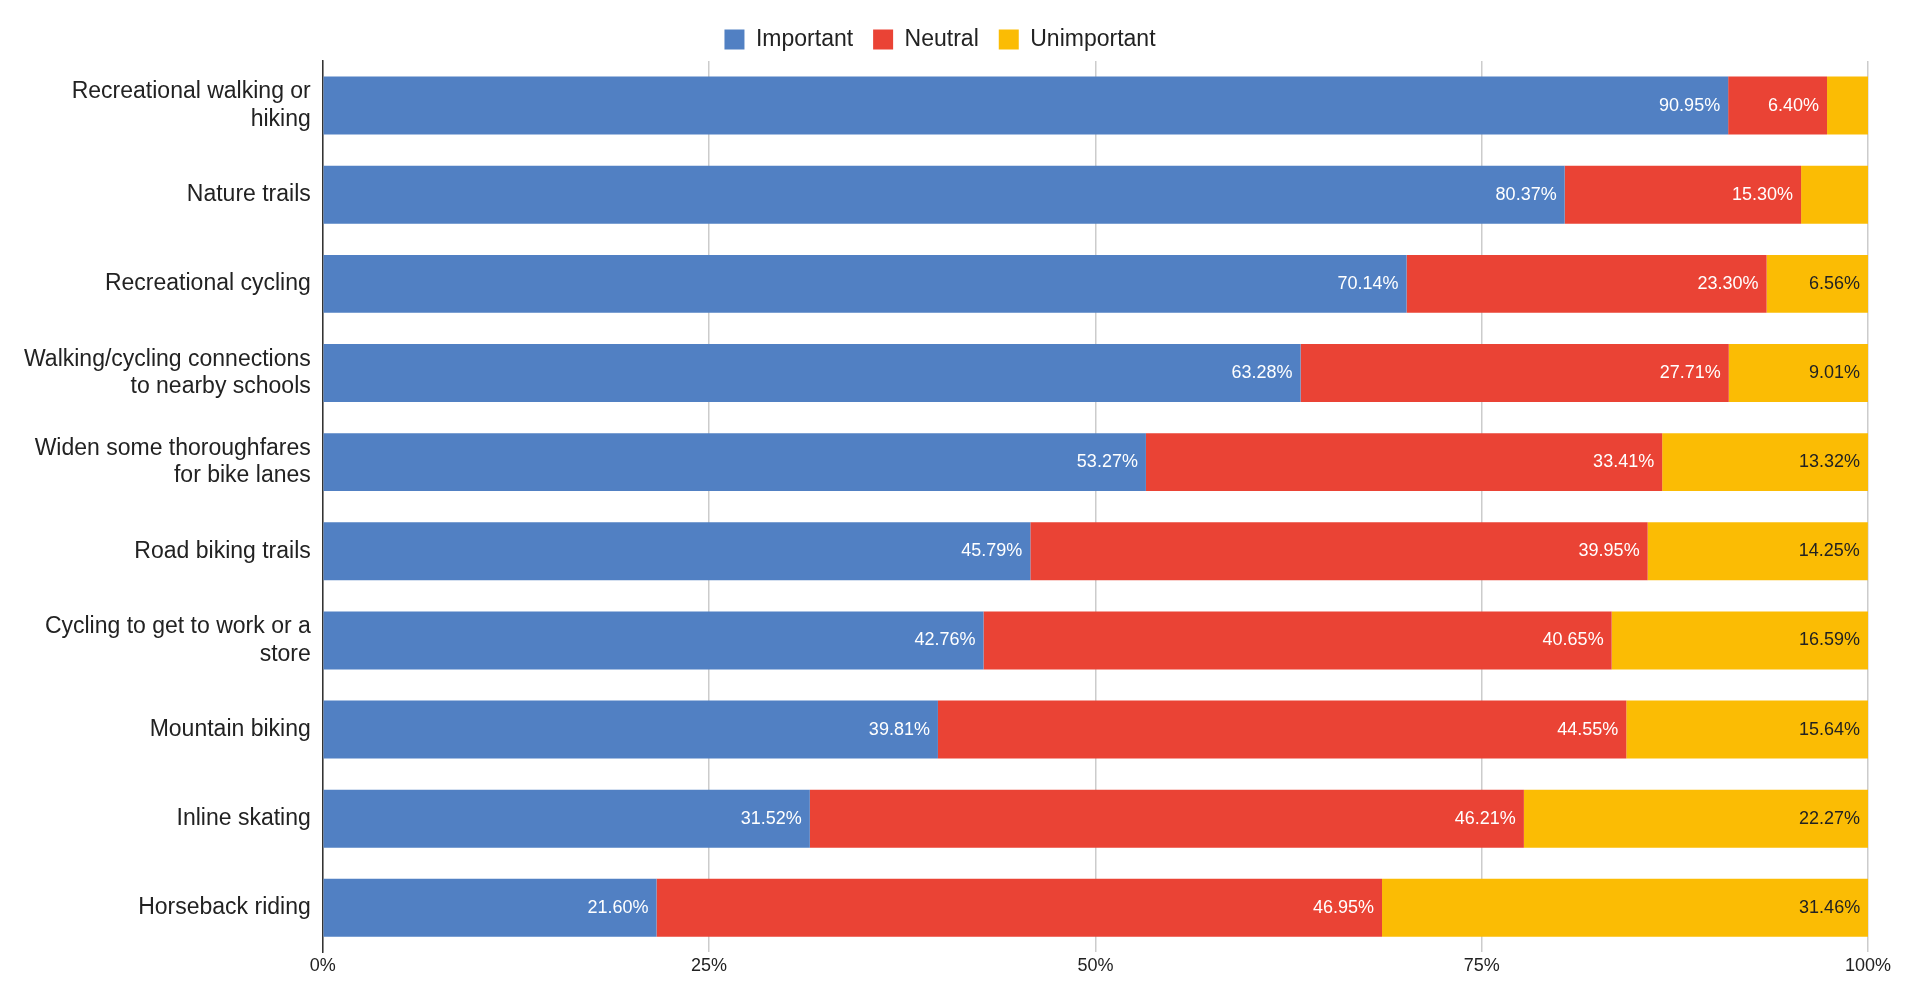 The width and height of the screenshot is (1906, 1000). What do you see at coordinates (1609, 550) in the screenshot?
I see `data-label: 39.95%` at bounding box center [1609, 550].